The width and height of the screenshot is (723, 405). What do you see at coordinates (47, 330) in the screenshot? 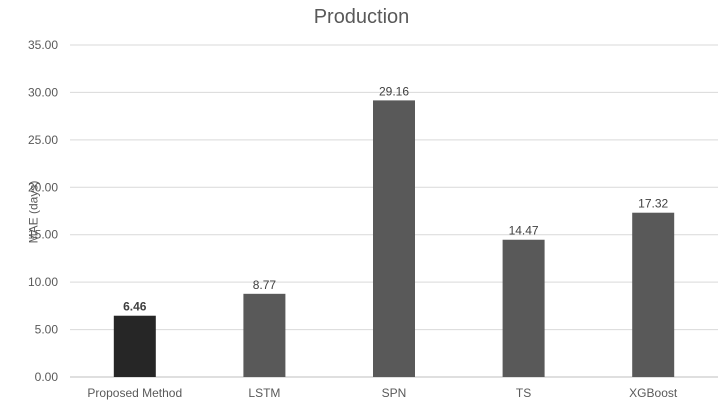
I see `y-tick-label: 5.00` at bounding box center [47, 330].